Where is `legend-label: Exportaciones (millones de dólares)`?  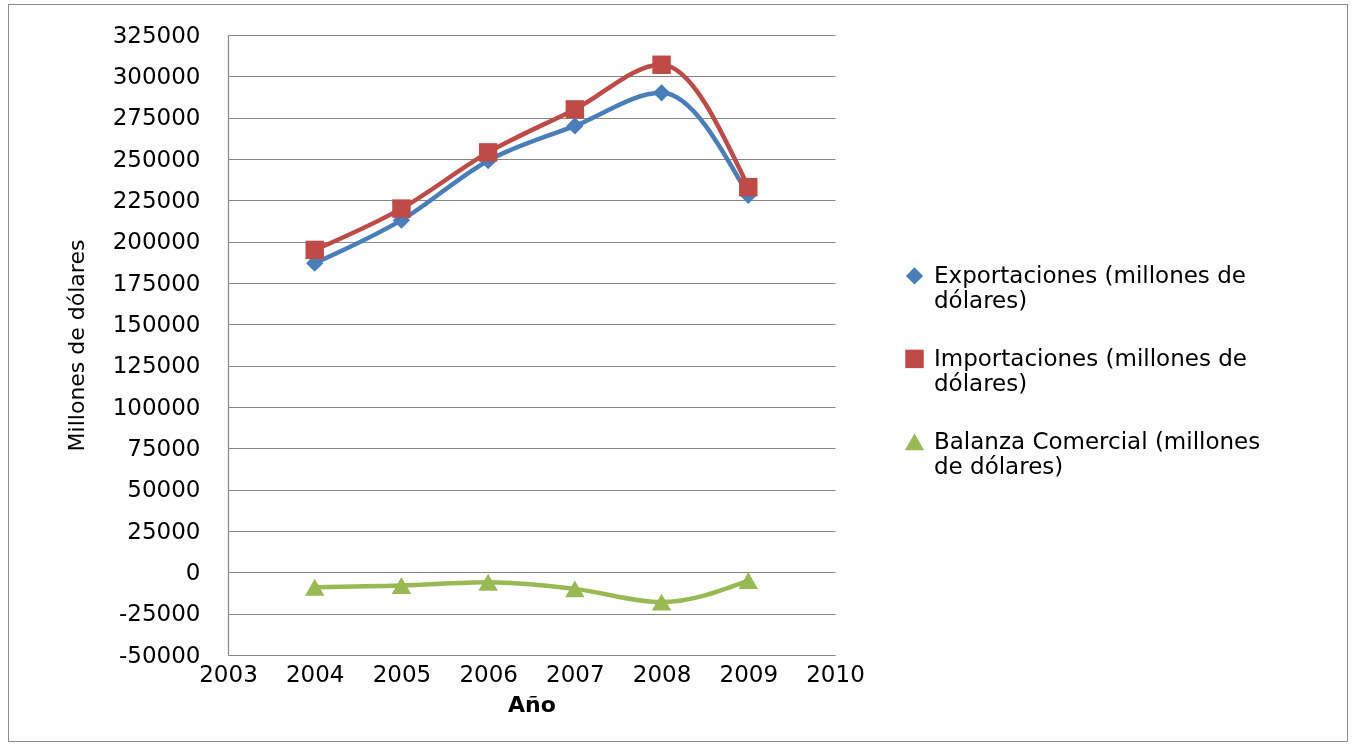
legend-label: Exportaciones (millones de dólares) is located at coordinates (1090, 287).